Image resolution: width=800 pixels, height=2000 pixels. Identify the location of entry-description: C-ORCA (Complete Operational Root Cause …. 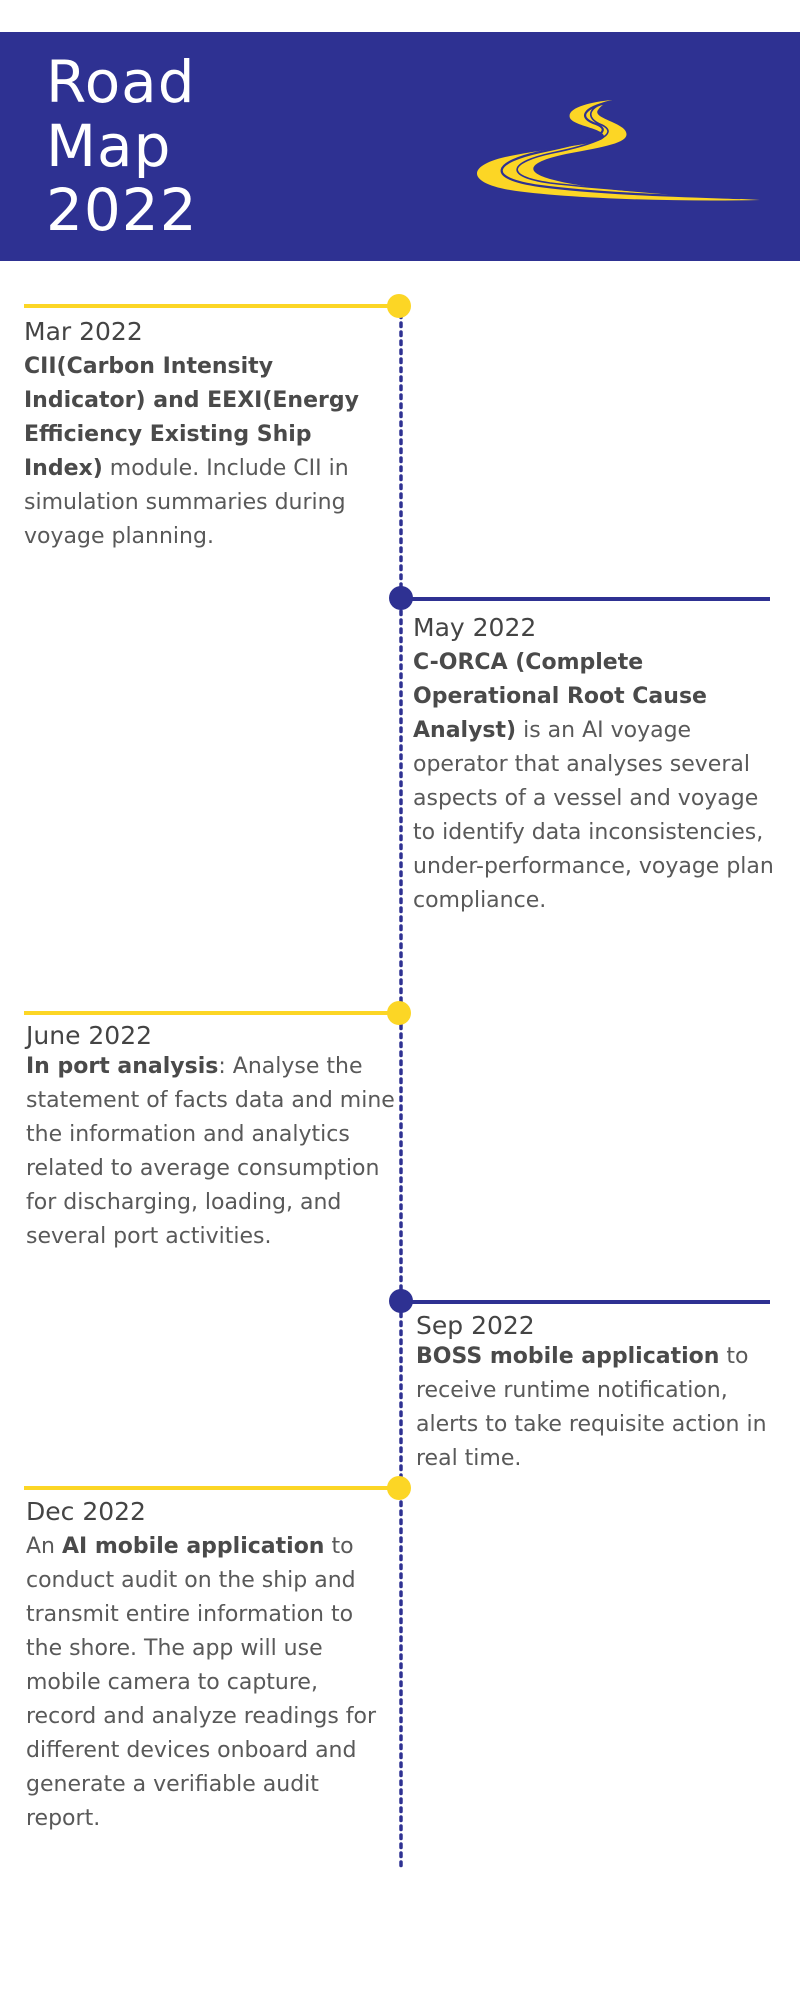
(593, 781).